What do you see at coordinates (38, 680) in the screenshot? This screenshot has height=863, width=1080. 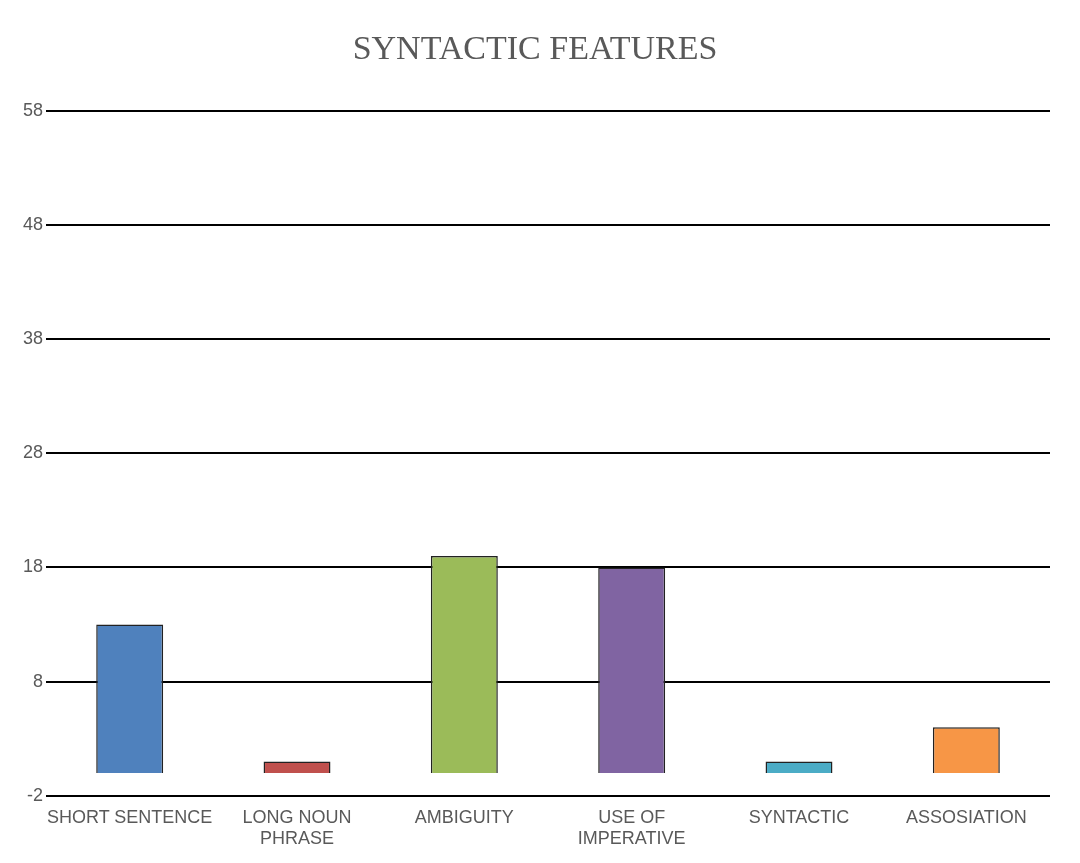 I see `y-tick-label: 8` at bounding box center [38, 680].